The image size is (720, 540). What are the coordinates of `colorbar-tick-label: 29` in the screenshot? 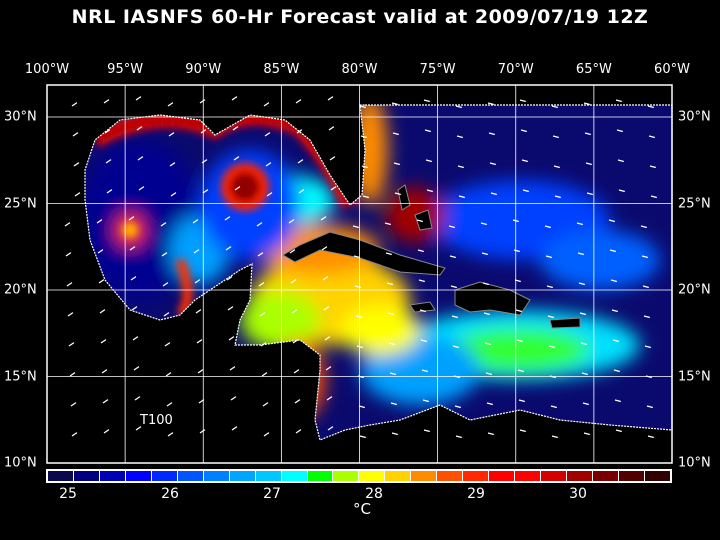 It's located at (476, 494).